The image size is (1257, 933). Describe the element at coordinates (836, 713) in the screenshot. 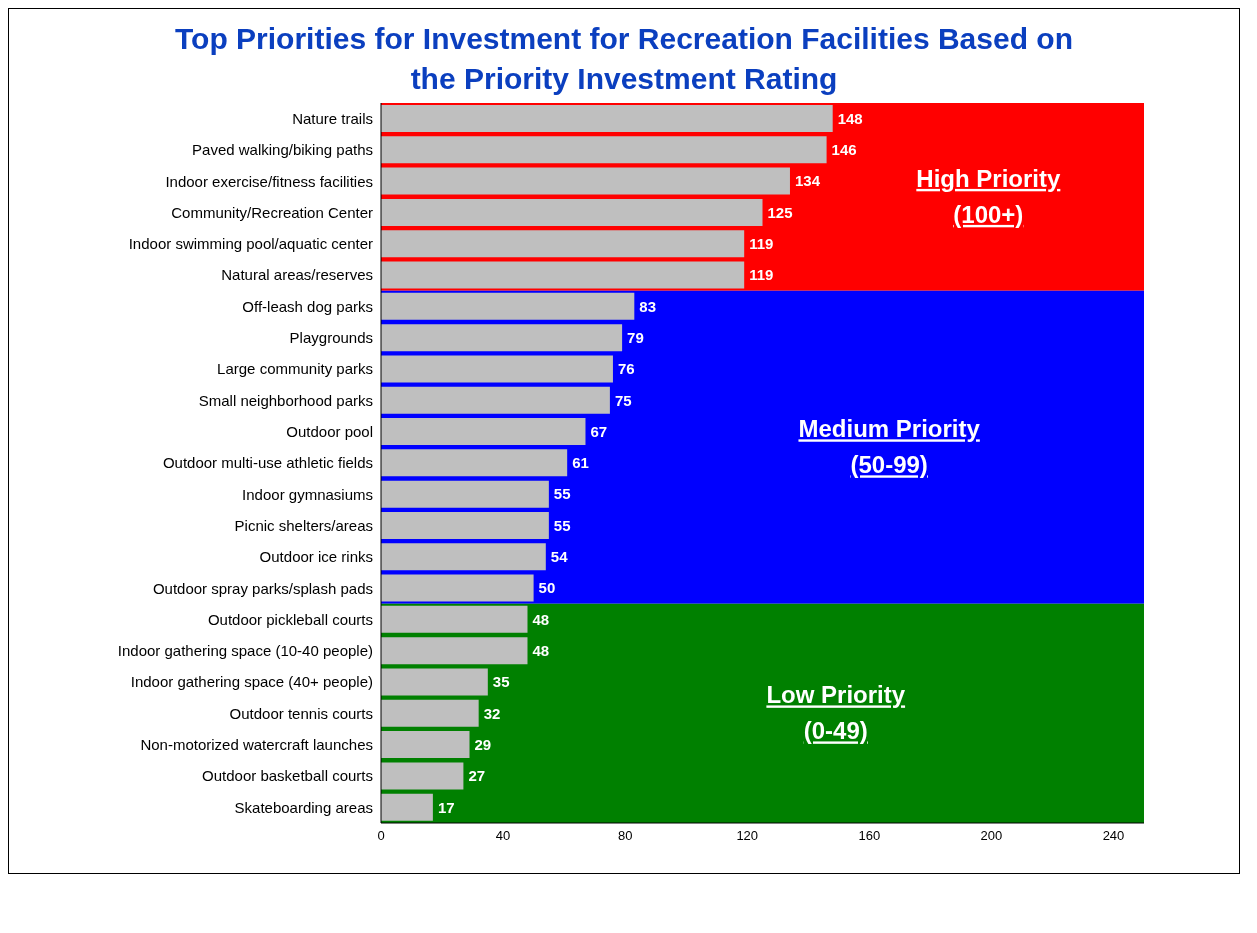

I see `band-label: Low Priority (0-49)` at that location.